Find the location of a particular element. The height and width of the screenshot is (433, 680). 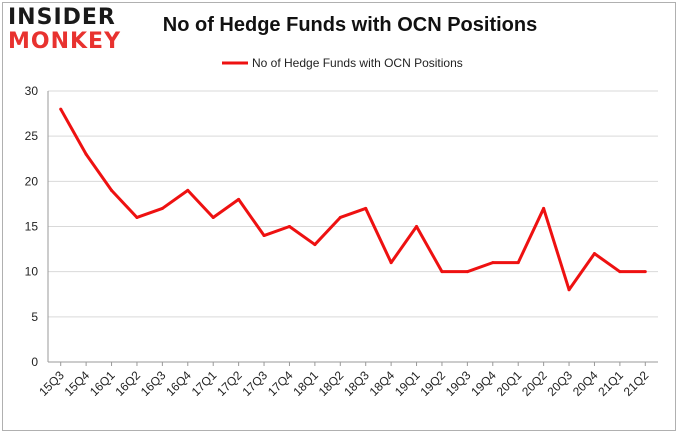

data-point-17Q4 is located at coordinates (289, 226).